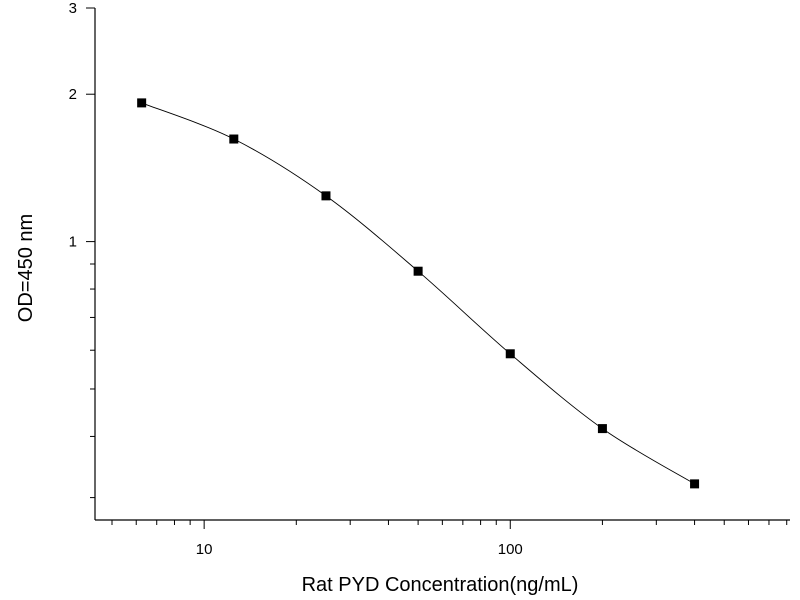 This screenshot has width=800, height=600. I want to click on y-axis-title: OD=450 nm, so click(26, 268).